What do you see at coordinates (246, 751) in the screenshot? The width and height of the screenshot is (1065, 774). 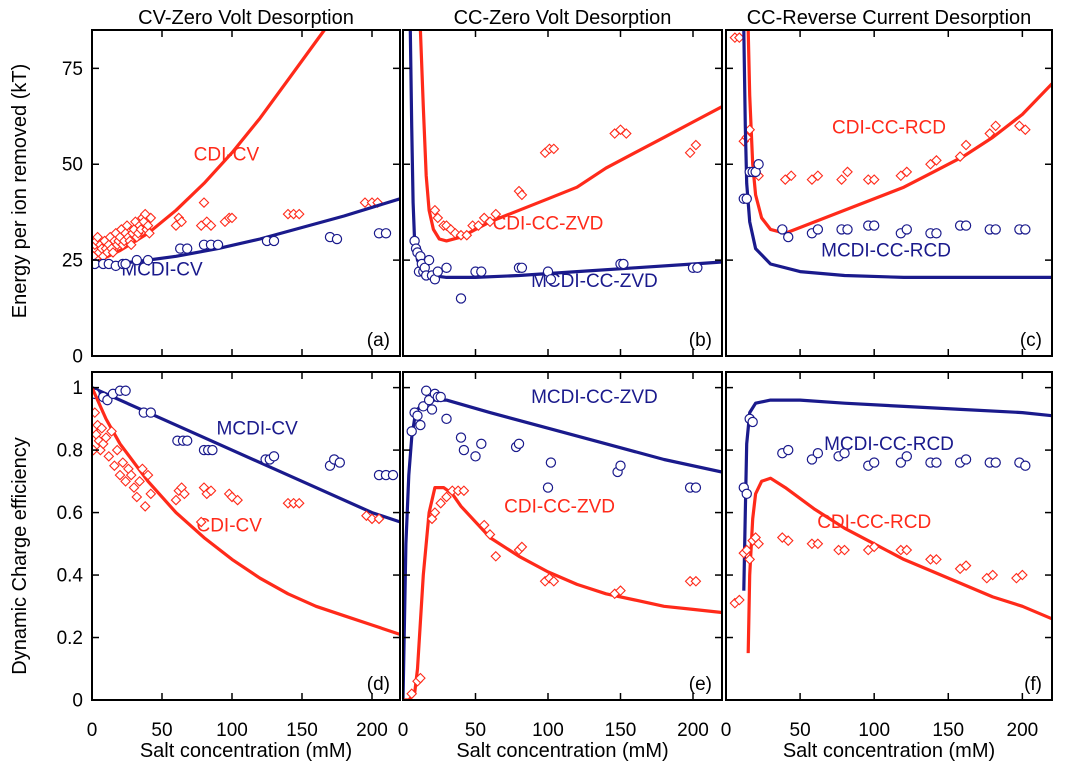 I see `x-axis-label: Salt concentration (mM)` at bounding box center [246, 751].